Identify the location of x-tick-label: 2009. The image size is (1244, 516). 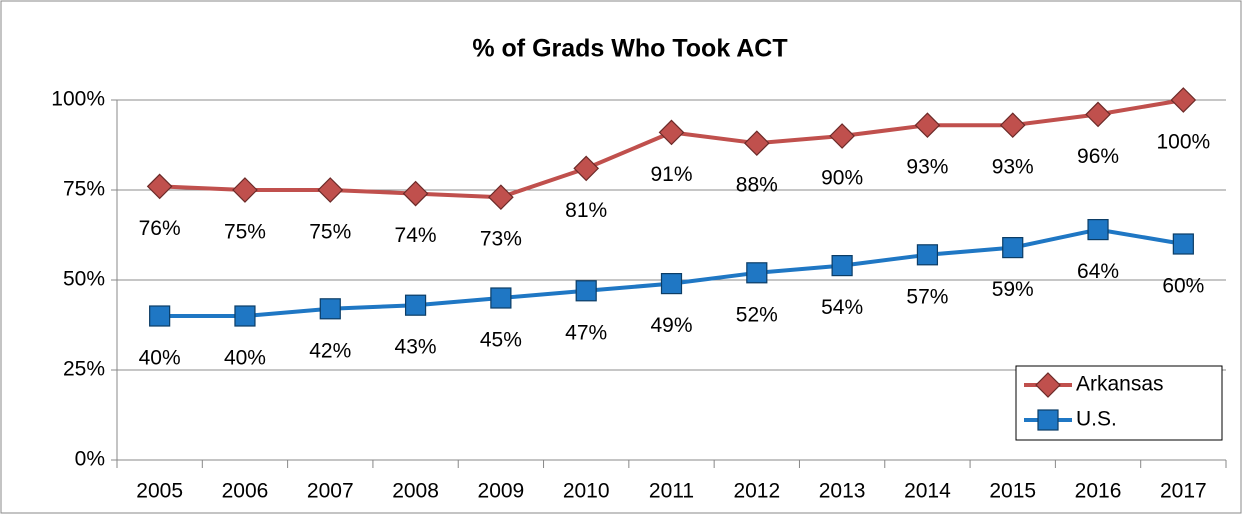
(501, 491).